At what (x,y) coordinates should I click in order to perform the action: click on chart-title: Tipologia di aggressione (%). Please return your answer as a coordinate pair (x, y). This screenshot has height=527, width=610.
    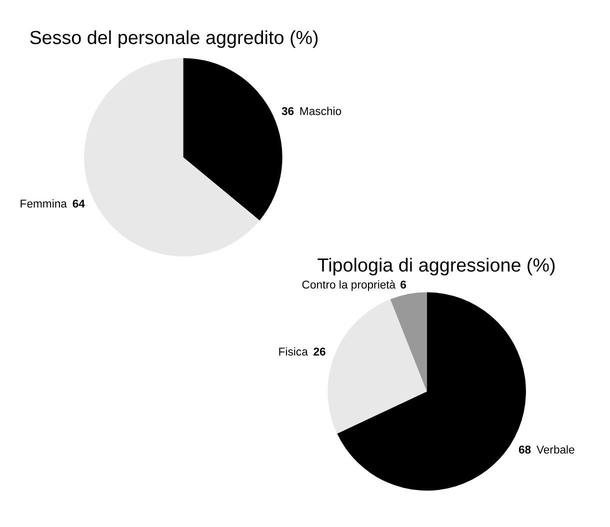
    Looking at the image, I should click on (436, 266).